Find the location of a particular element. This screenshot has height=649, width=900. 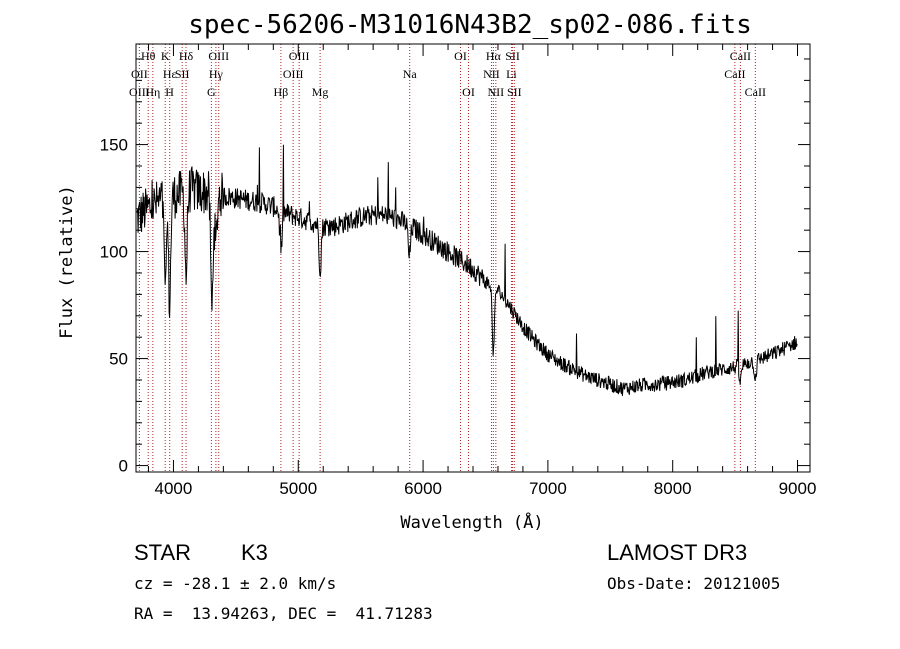

y-tick-label: 150 is located at coordinates (114, 145).